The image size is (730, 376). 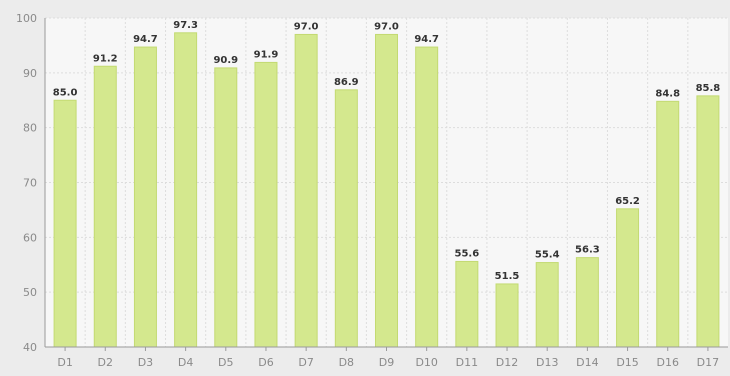 I want to click on data-label: 65.2, so click(x=627, y=201).